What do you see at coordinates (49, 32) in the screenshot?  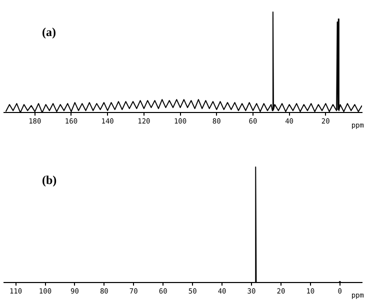 I see `text: (a)` at bounding box center [49, 32].